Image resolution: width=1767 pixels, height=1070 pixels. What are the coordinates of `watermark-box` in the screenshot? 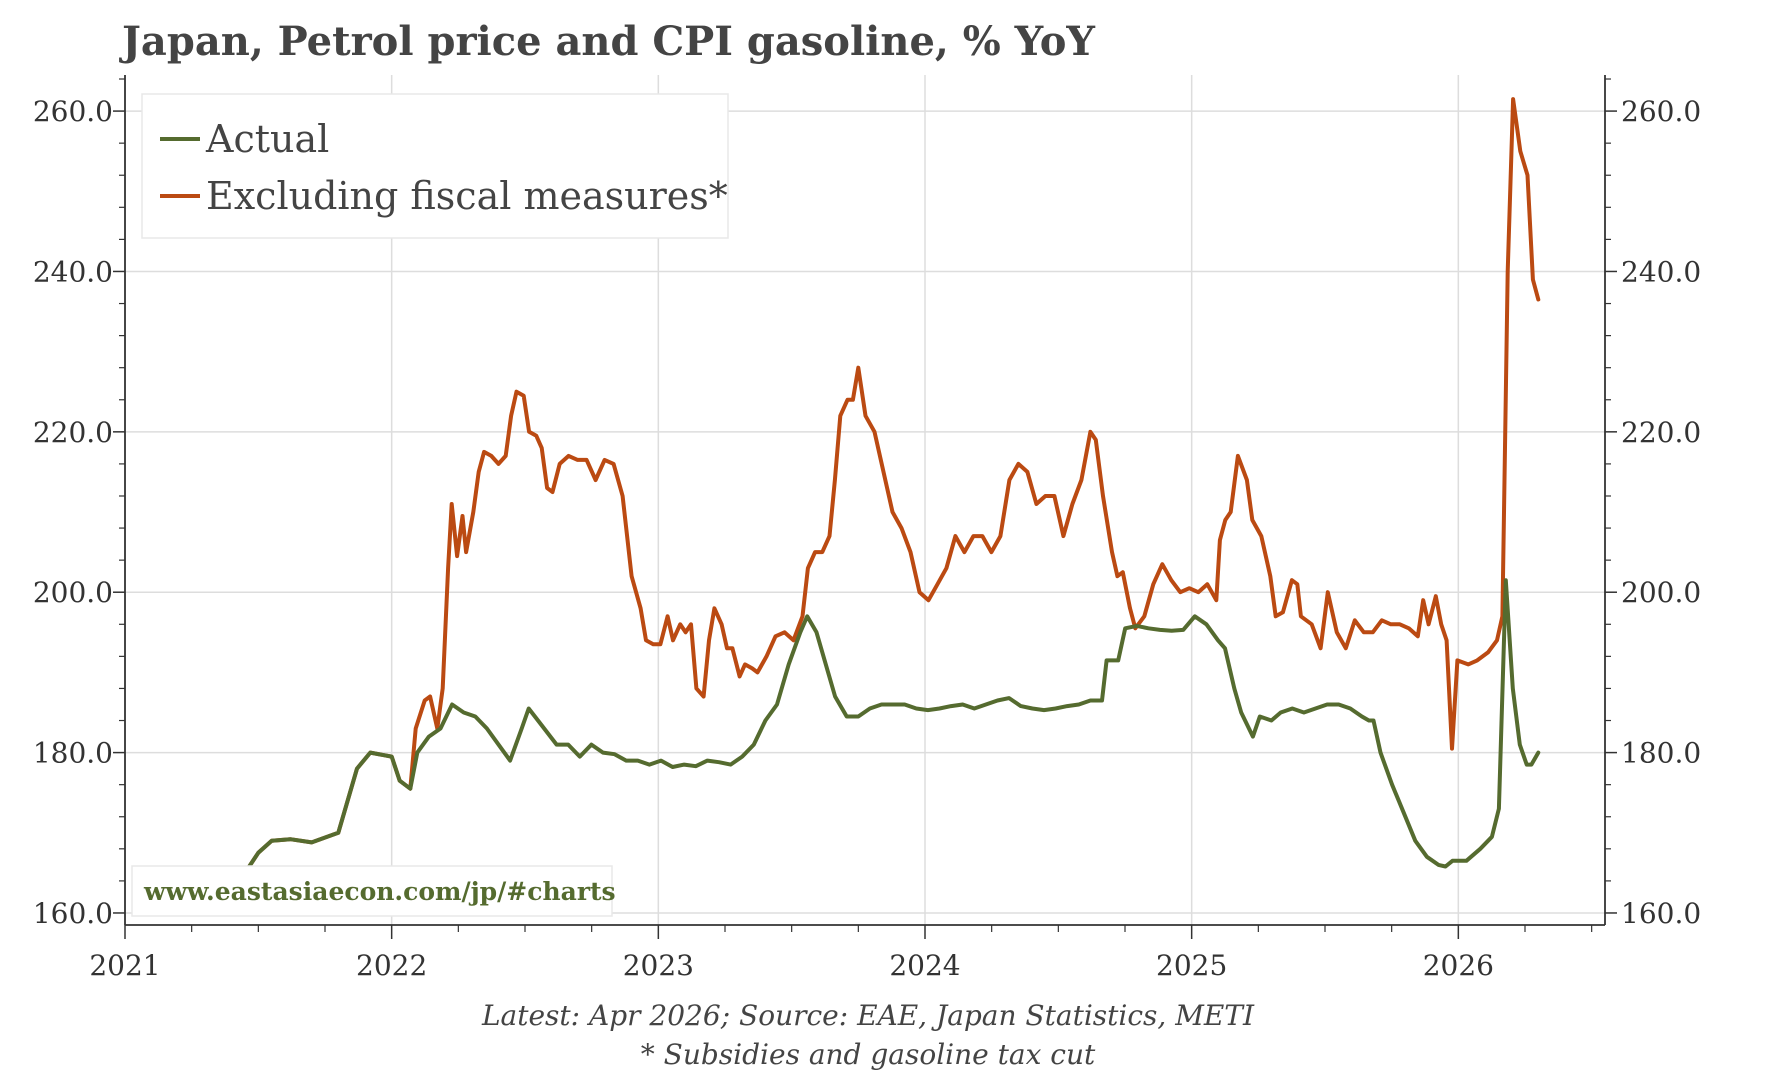 It's located at (372, 891).